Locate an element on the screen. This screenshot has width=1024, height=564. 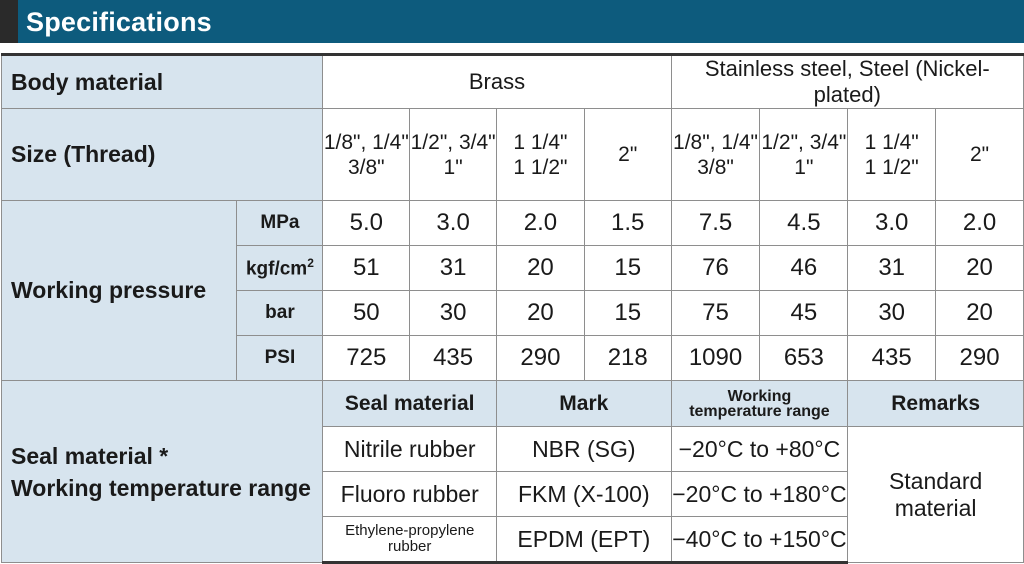
seal-material-line: rubber is located at coordinates (410, 546).